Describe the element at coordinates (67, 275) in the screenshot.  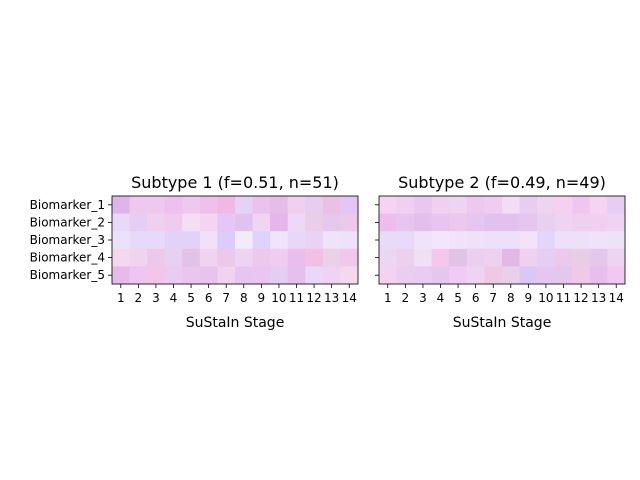
I see `y-tick-label: Biomarker_5` at that location.